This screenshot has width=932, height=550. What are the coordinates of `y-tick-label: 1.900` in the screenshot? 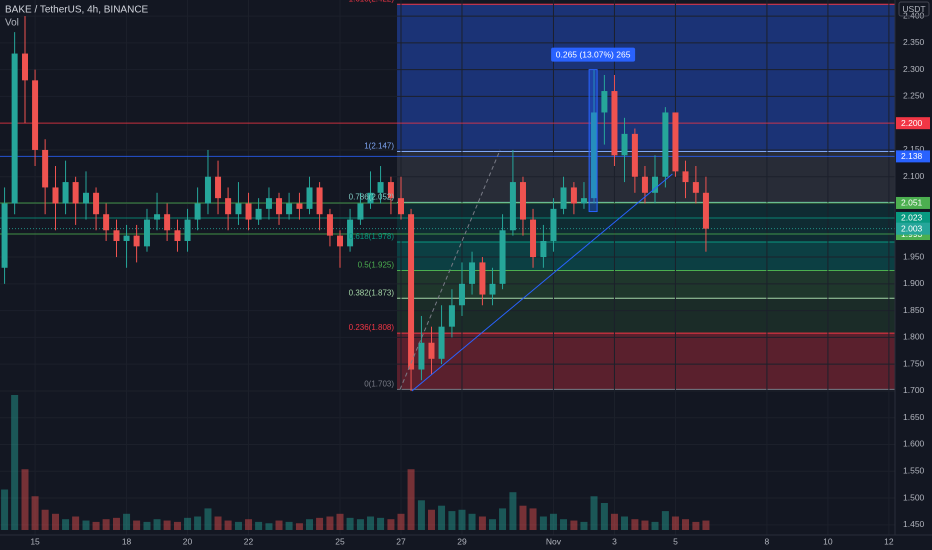 It's located at (914, 283).